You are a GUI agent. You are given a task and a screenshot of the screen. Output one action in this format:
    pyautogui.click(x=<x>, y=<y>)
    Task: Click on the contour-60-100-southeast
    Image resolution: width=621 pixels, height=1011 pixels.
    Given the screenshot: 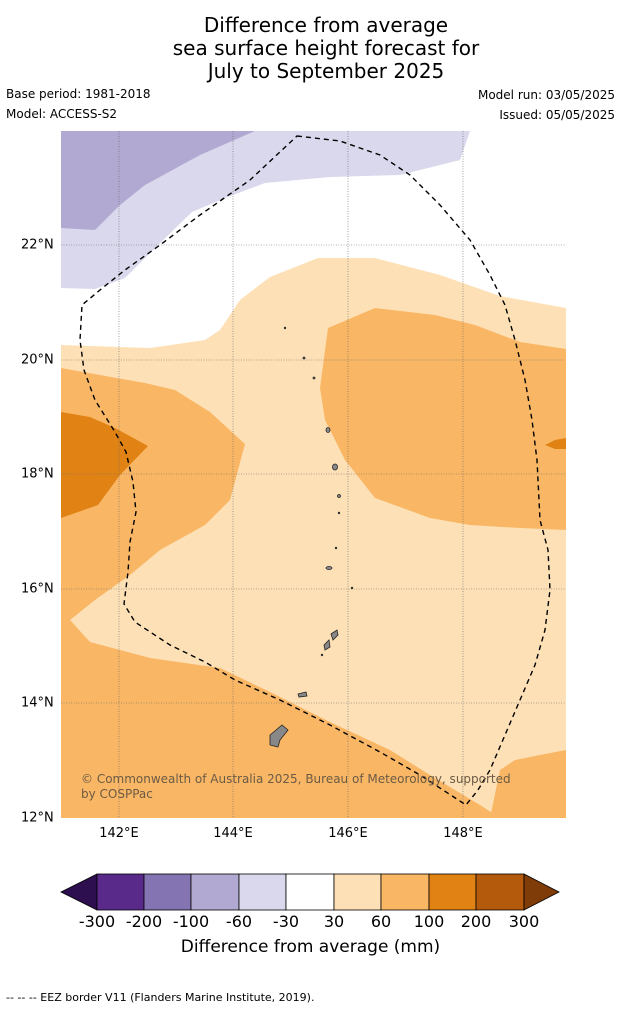 What is the action you would take?
    pyautogui.click(x=528, y=784)
    